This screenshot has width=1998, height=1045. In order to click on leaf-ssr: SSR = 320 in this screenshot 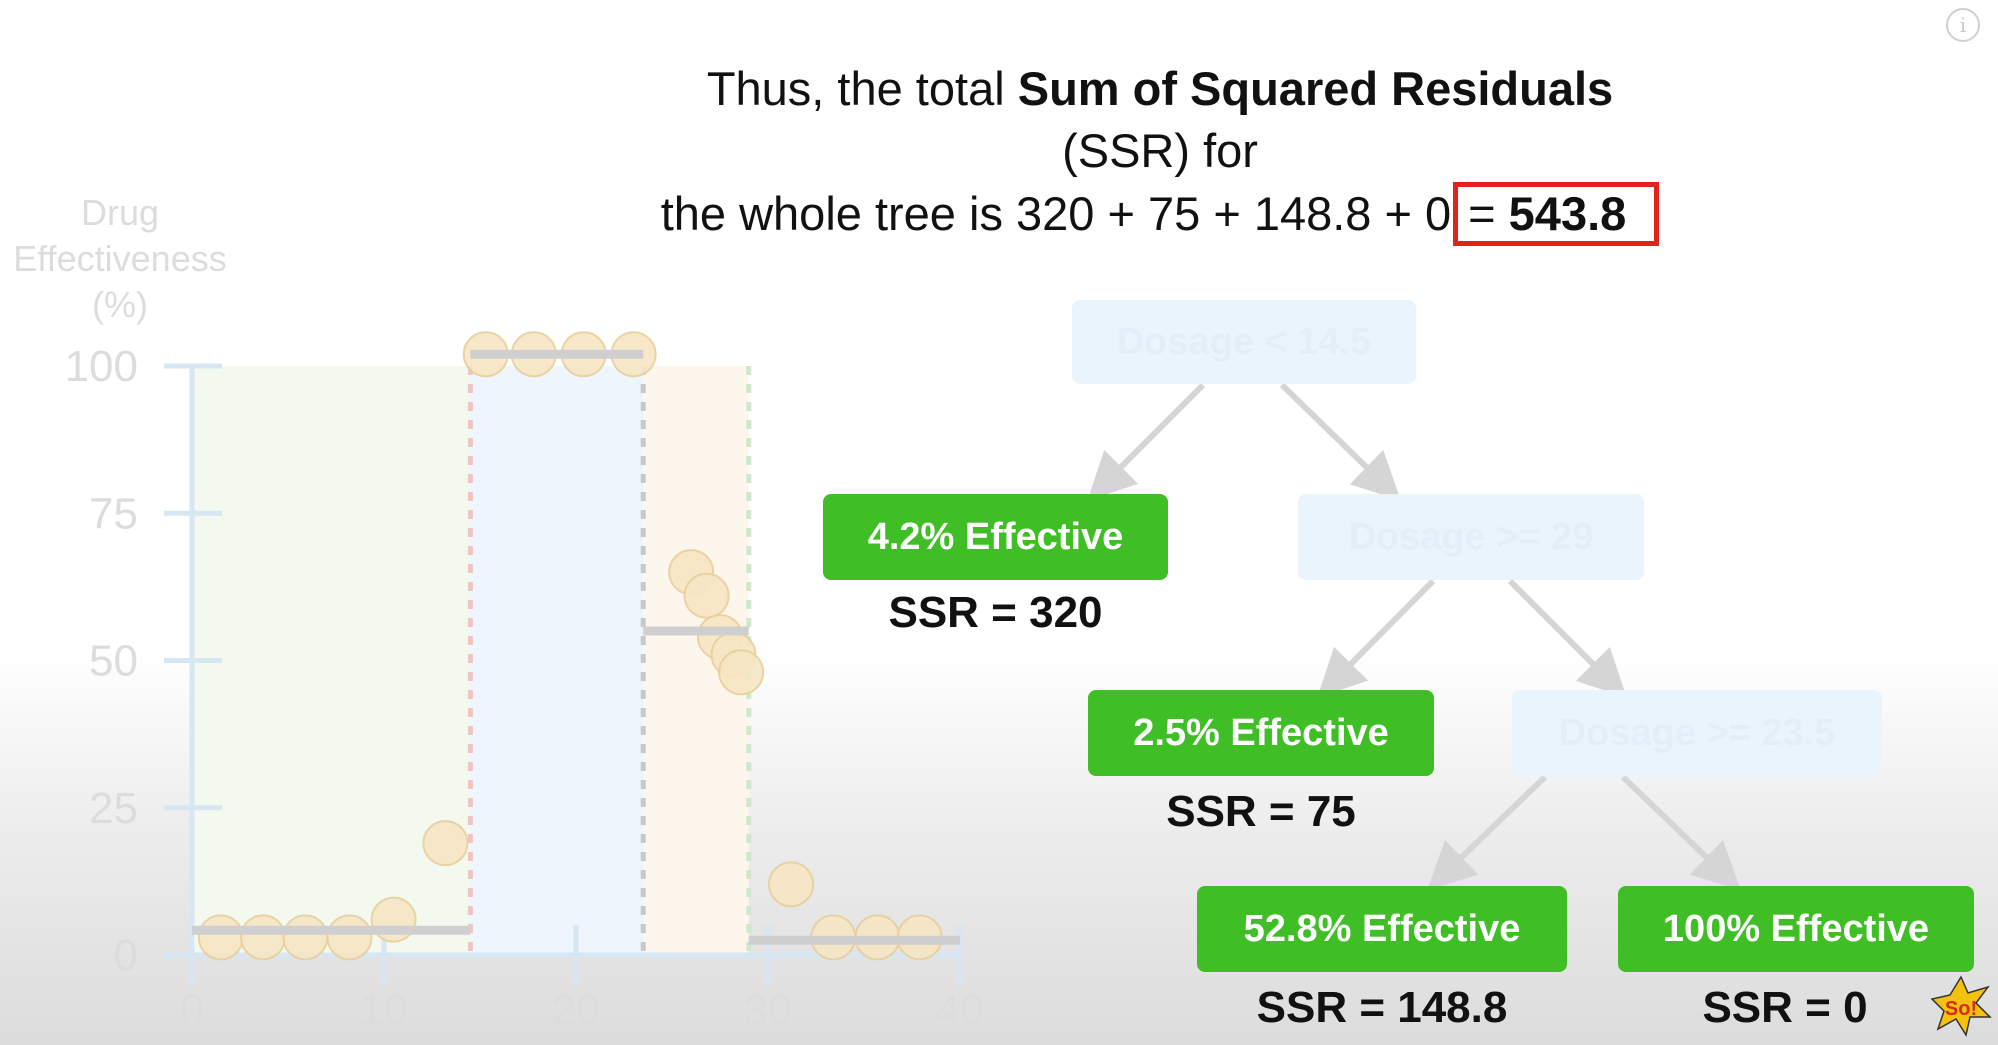, I will do `click(995, 612)`.